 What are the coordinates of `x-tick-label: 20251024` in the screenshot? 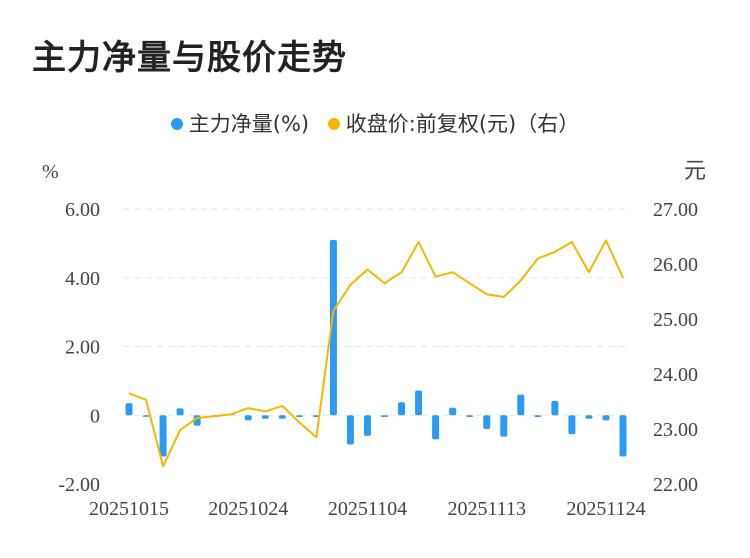 It's located at (248, 509).